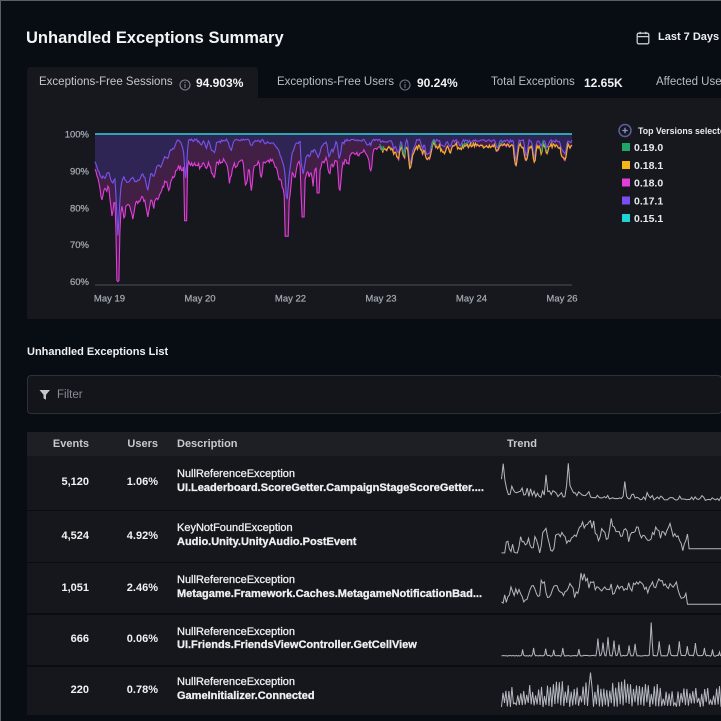  Describe the element at coordinates (648, 184) in the screenshot. I see `svg-text: 0.18.0` at that location.